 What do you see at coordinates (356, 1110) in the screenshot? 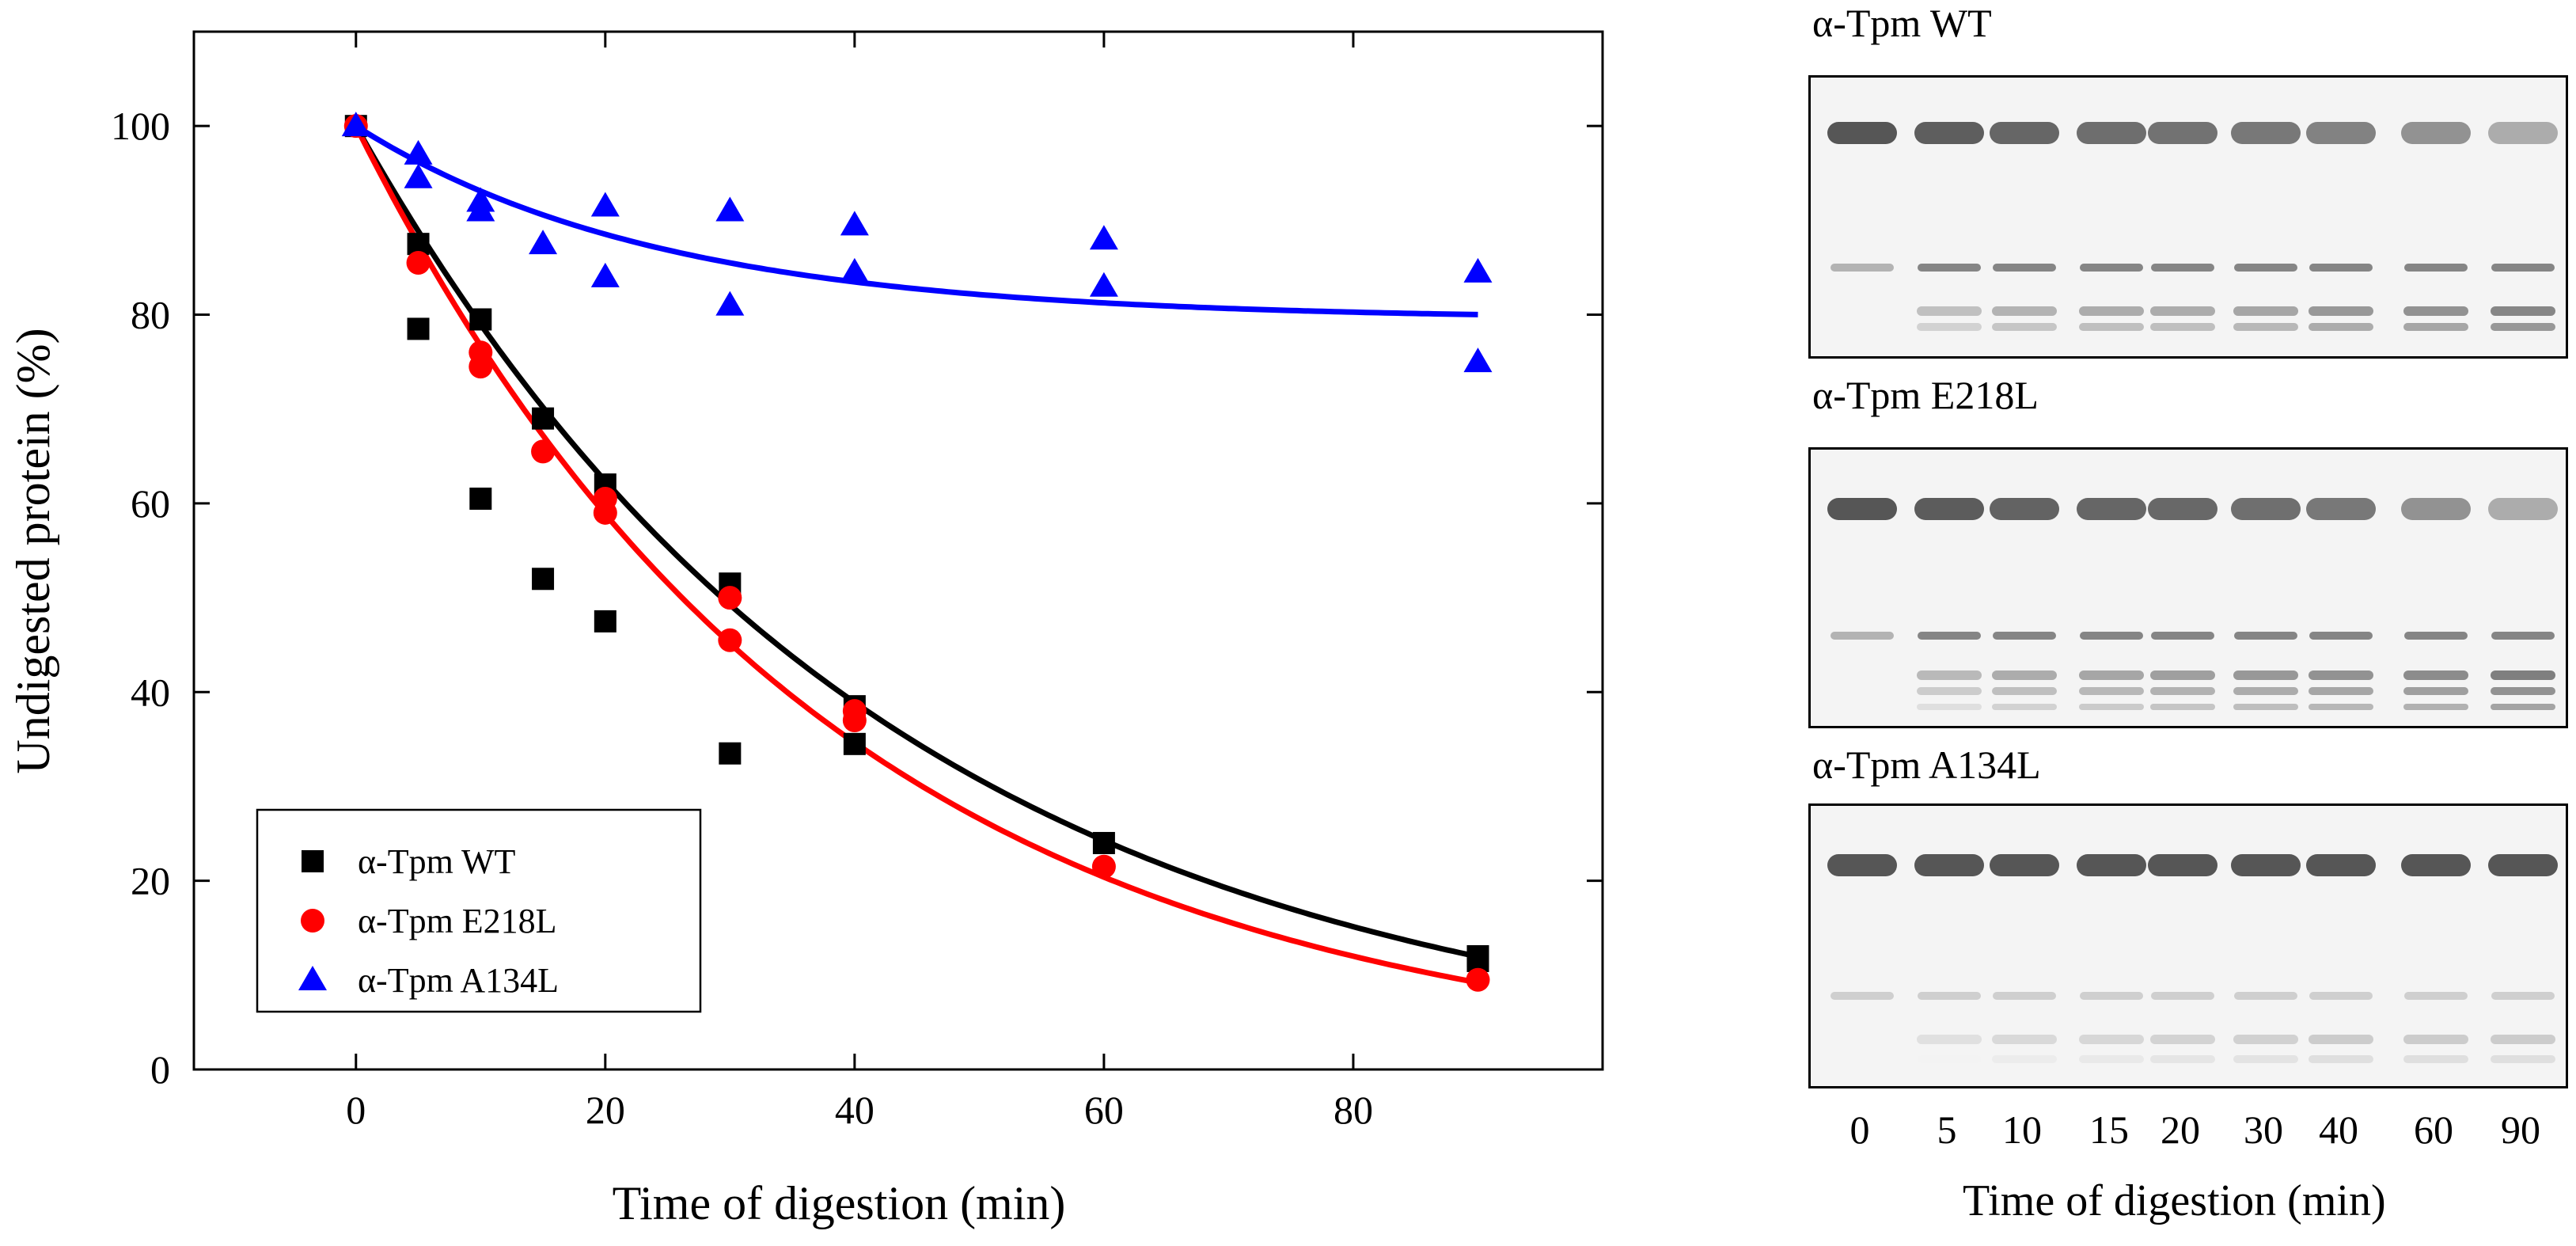
I see `x-tick-label: 0` at bounding box center [356, 1110].